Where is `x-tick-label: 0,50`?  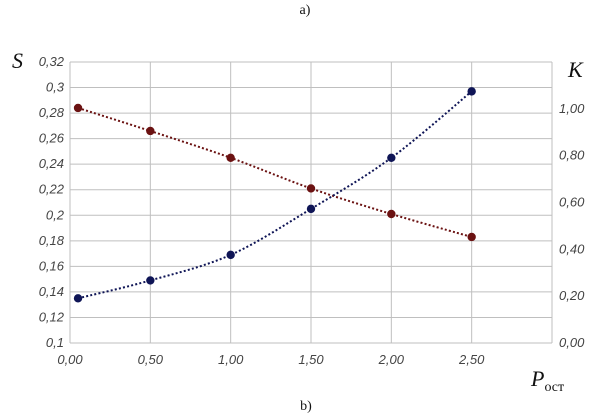
x-tick-label: 0,50 is located at coordinates (151, 359).